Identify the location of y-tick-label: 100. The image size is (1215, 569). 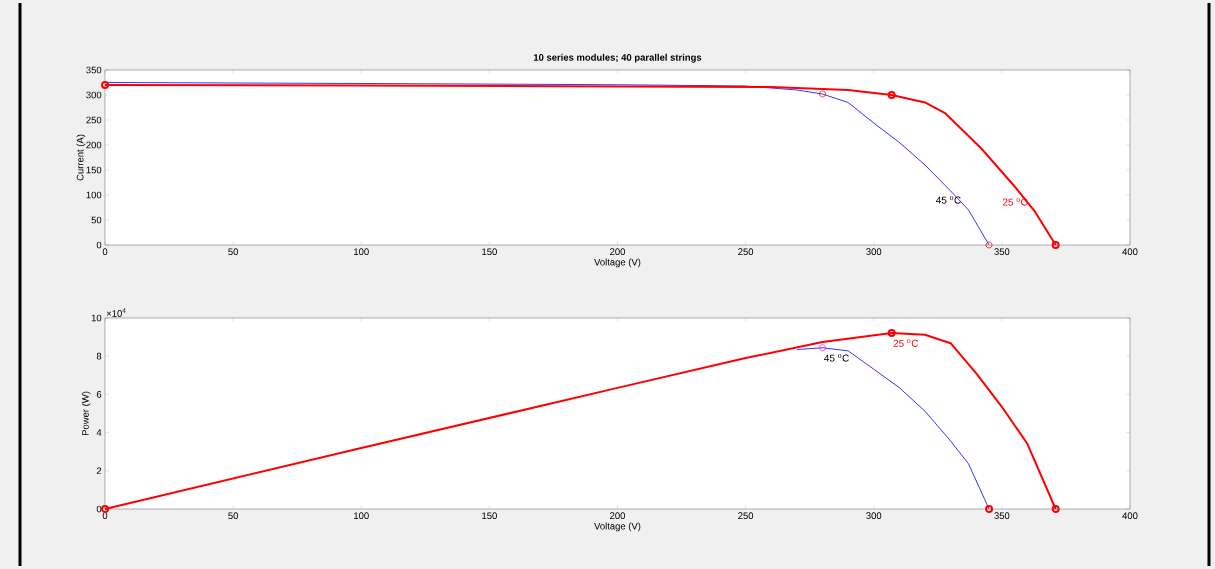
(94, 195).